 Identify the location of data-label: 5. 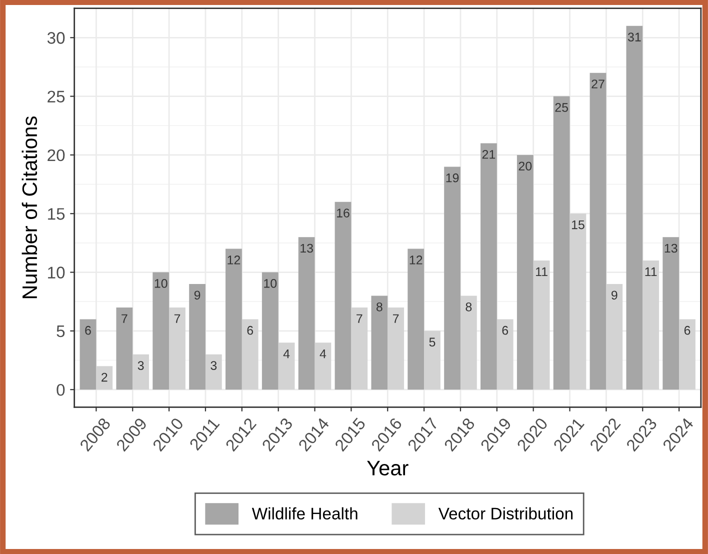
(432, 342).